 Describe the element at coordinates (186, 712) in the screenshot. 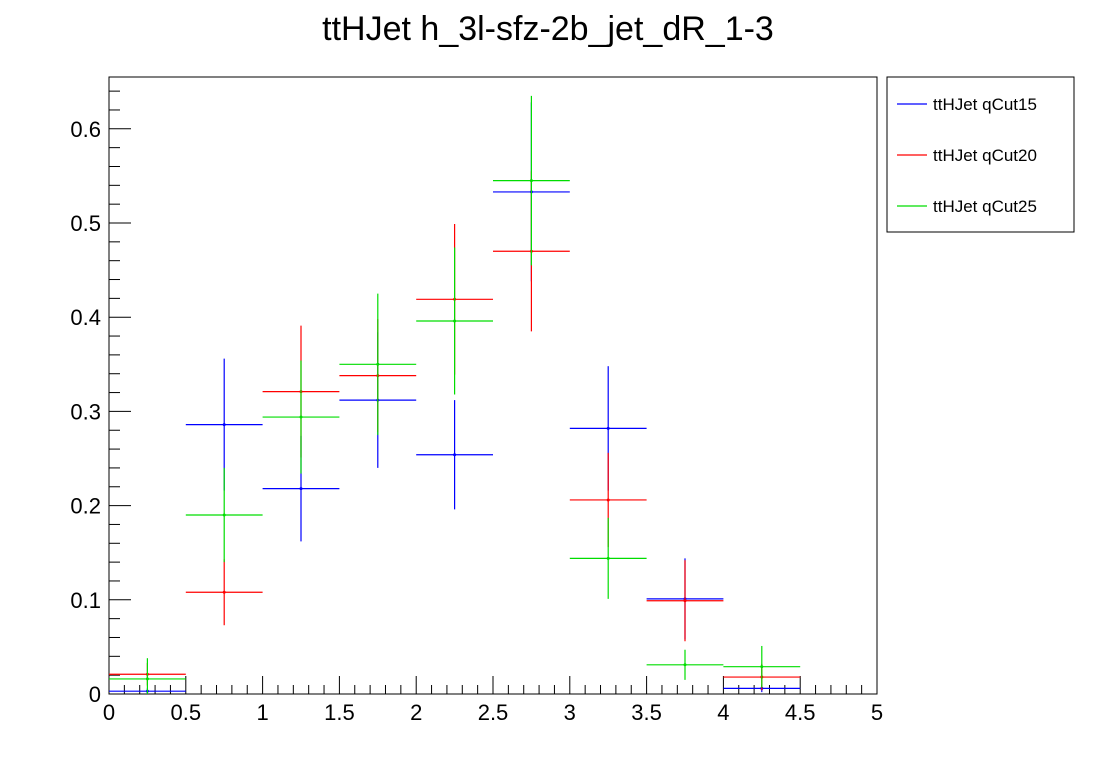

I see `x-tick-label: 0.5` at that location.